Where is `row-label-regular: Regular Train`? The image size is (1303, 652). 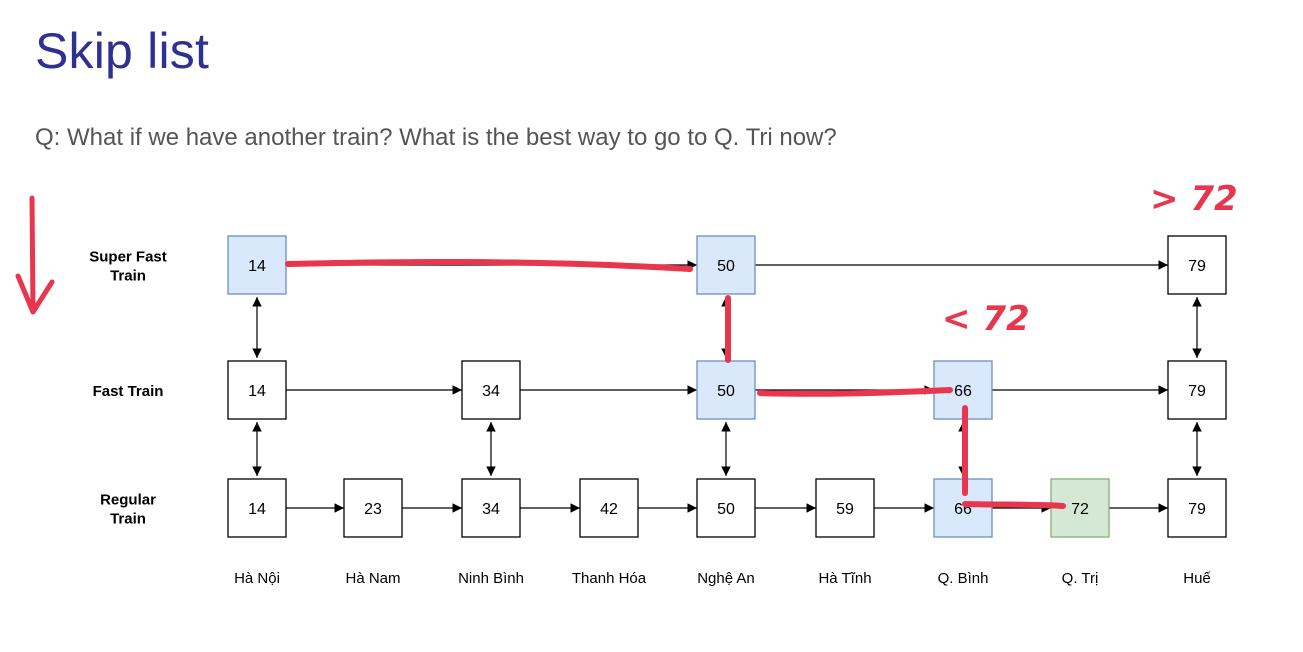 row-label-regular: Regular Train is located at coordinates (128, 510).